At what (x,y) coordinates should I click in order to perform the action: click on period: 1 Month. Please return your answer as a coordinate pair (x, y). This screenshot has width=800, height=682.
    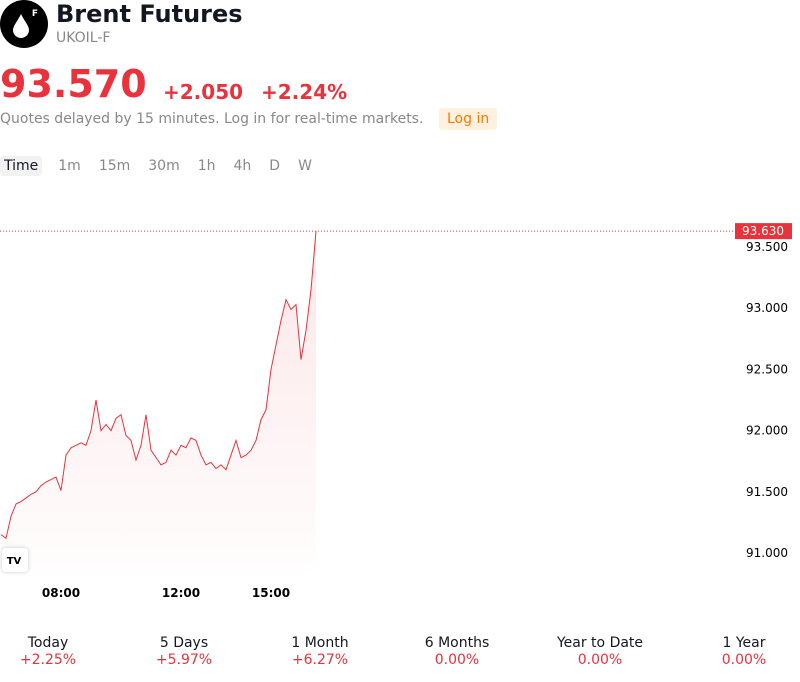
    Looking at the image, I should click on (320, 643).